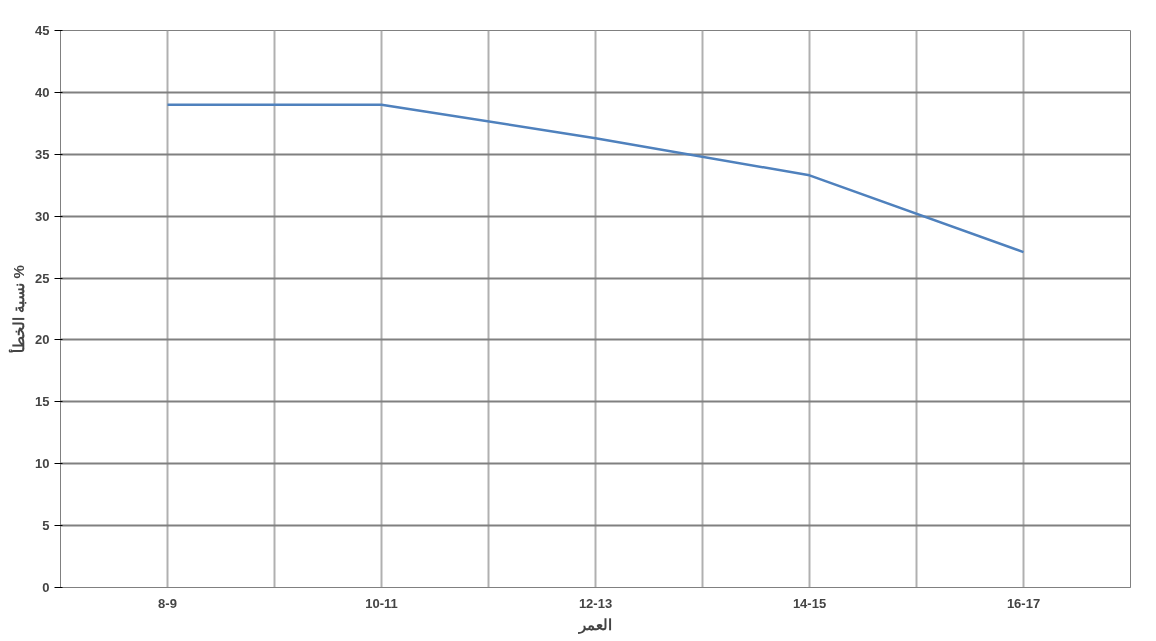 This screenshot has width=1156, height=641. I want to click on y-tick-label: 25, so click(42, 278).